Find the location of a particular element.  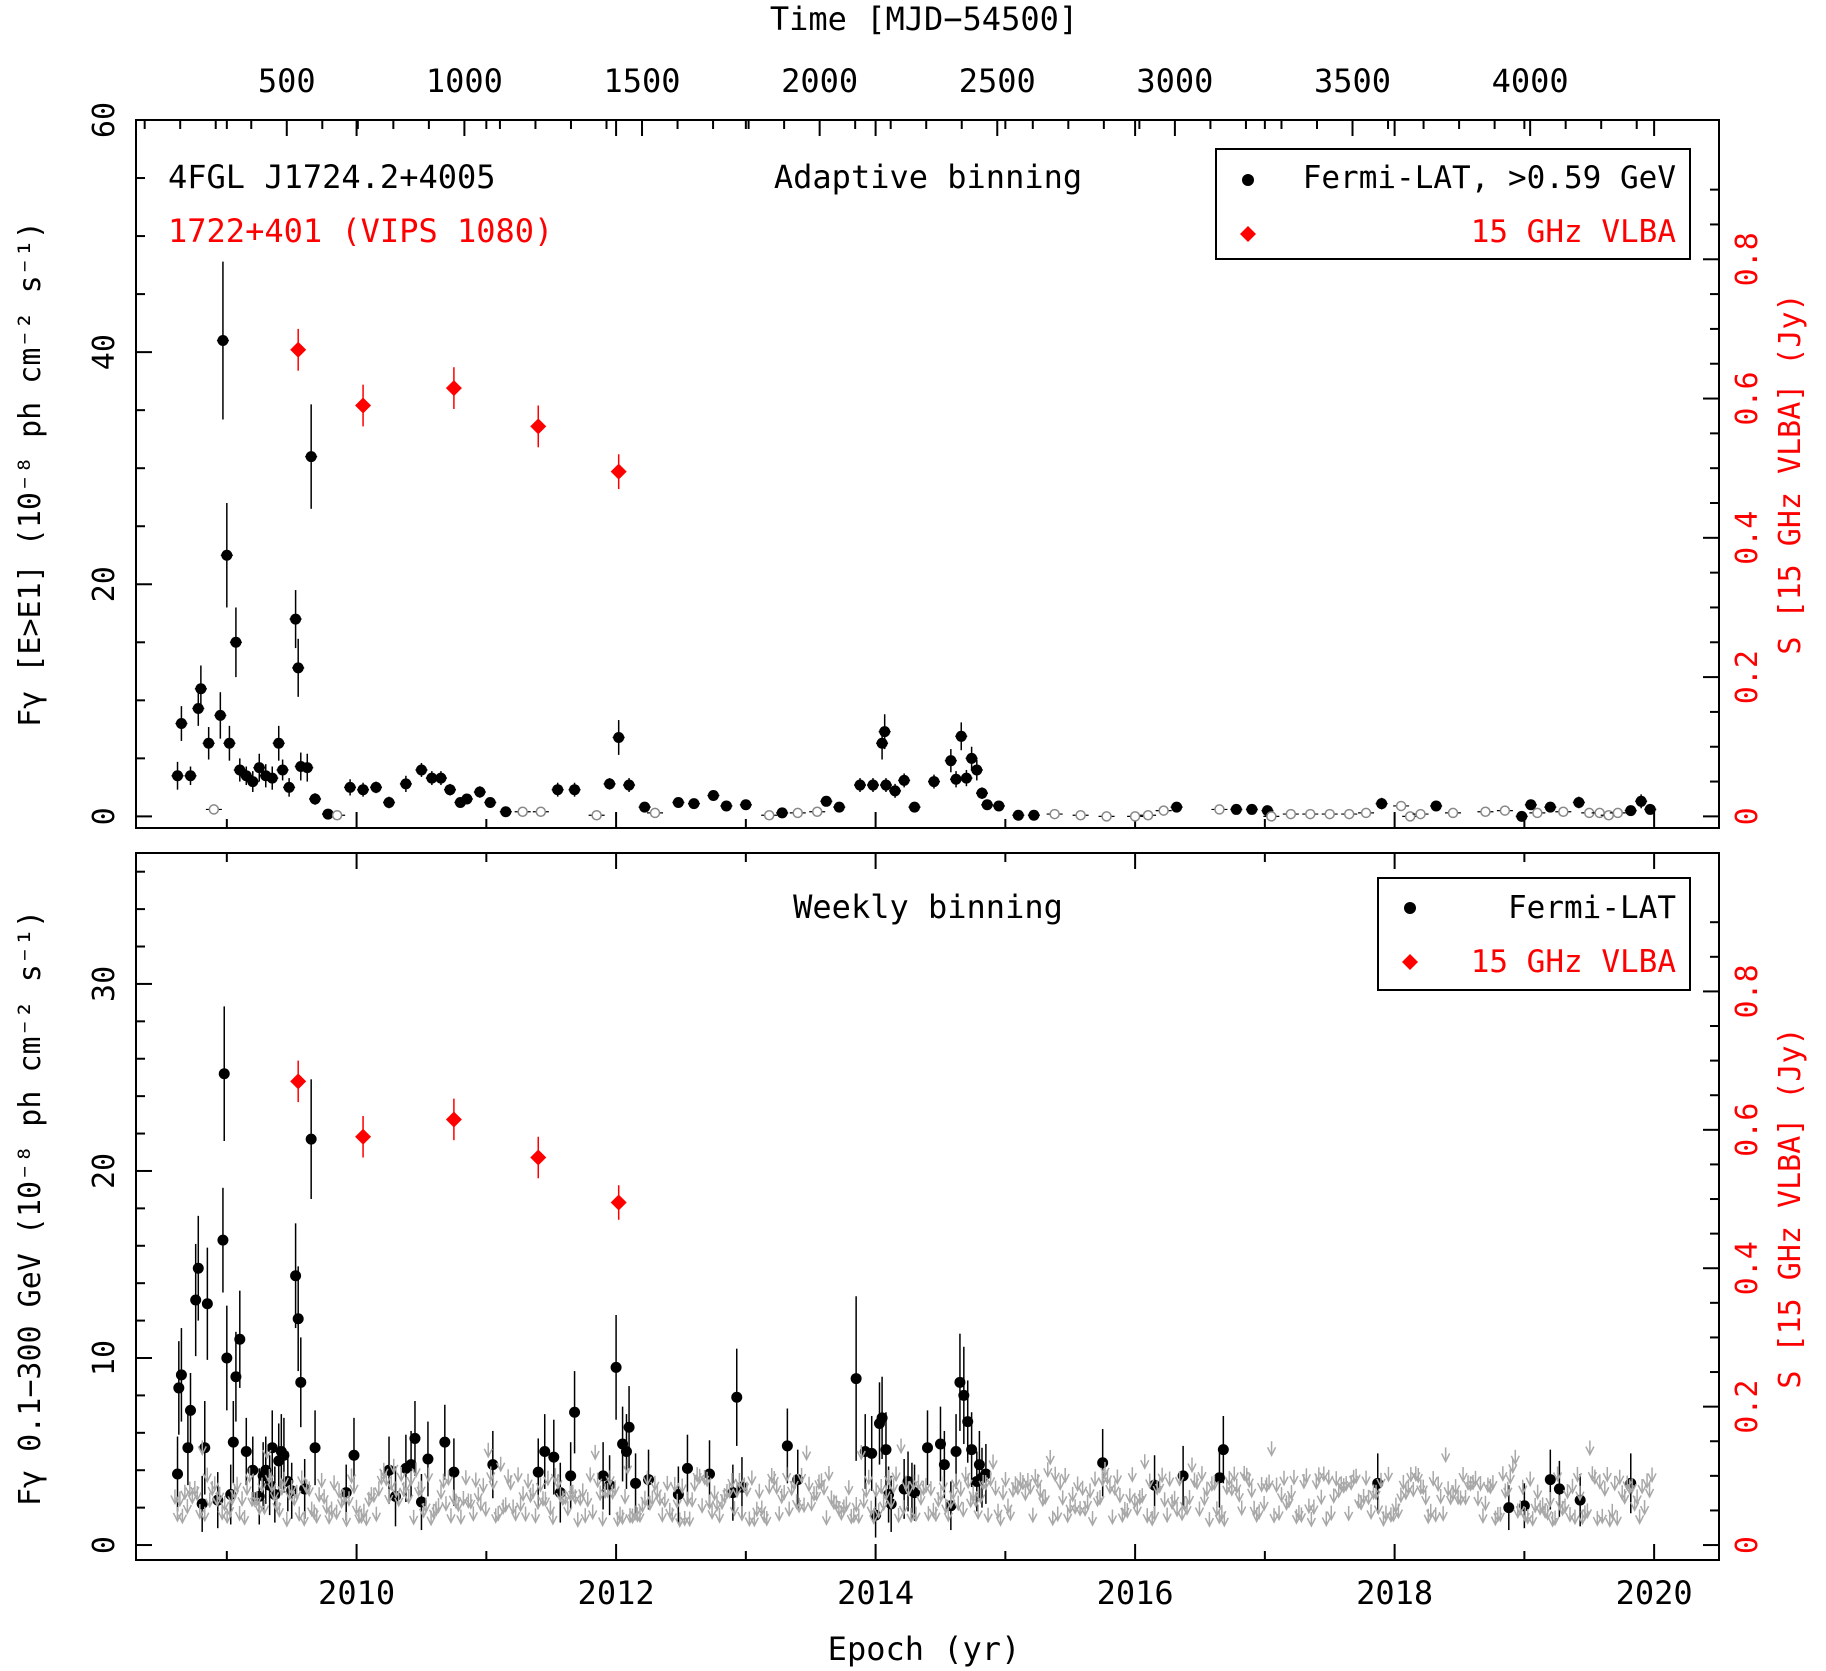

y-tick-label: 30 is located at coordinates (104, 984).